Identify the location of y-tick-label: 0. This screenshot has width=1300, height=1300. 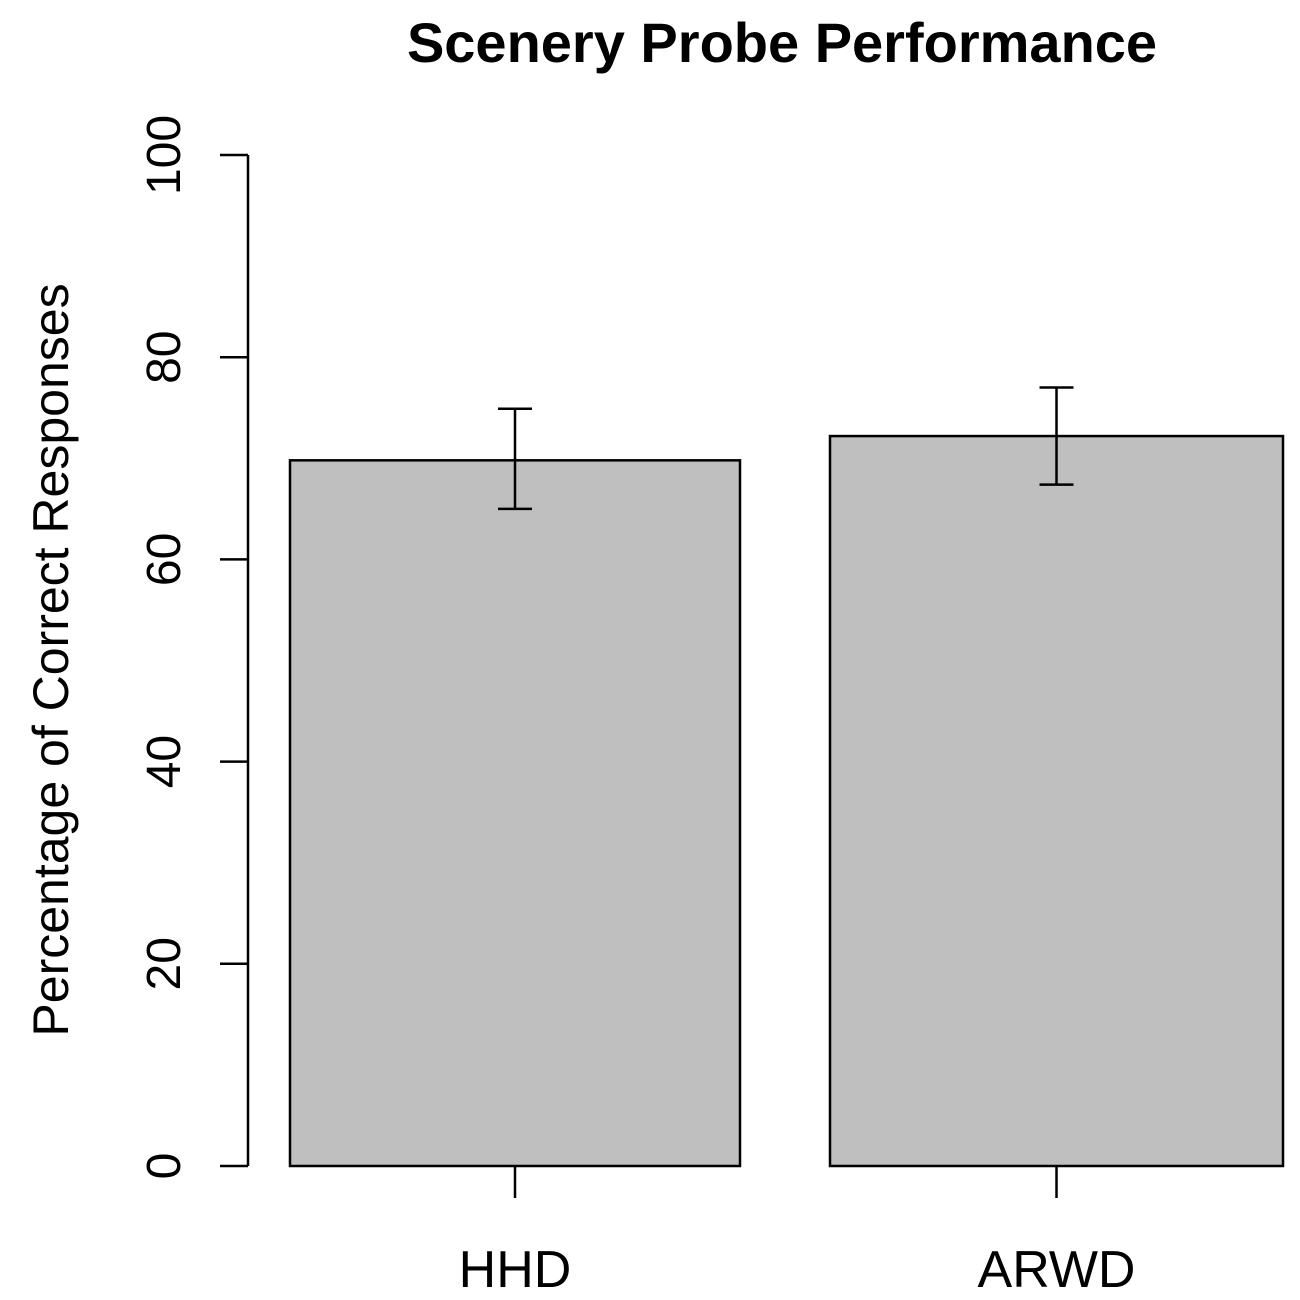
(164, 1166).